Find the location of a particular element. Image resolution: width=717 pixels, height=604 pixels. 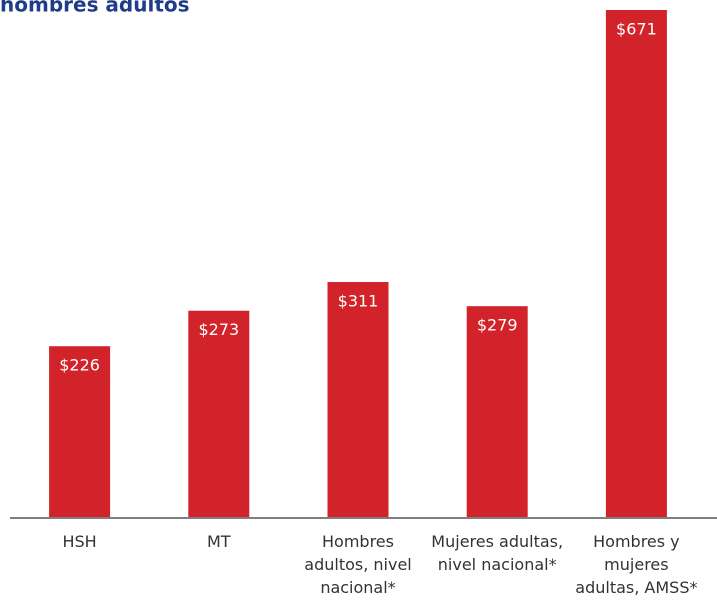

value-label: $273 is located at coordinates (218, 329).